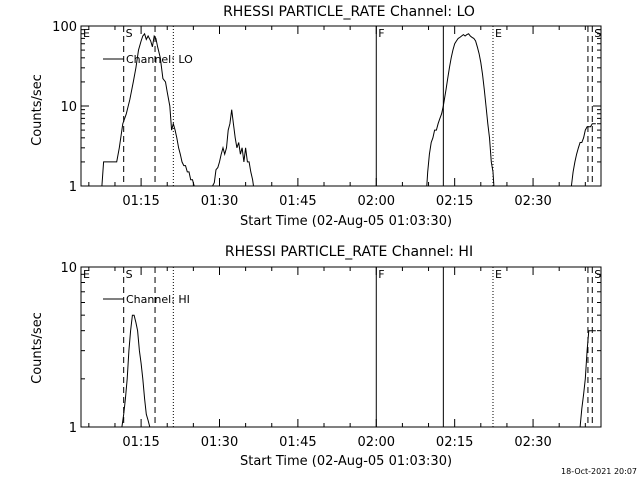 The height and width of the screenshot is (480, 640). Describe the element at coordinates (349, 12) in the screenshot. I see `top-chart-title: RHESSI PARTICLE_RATE Channel: LO` at that location.